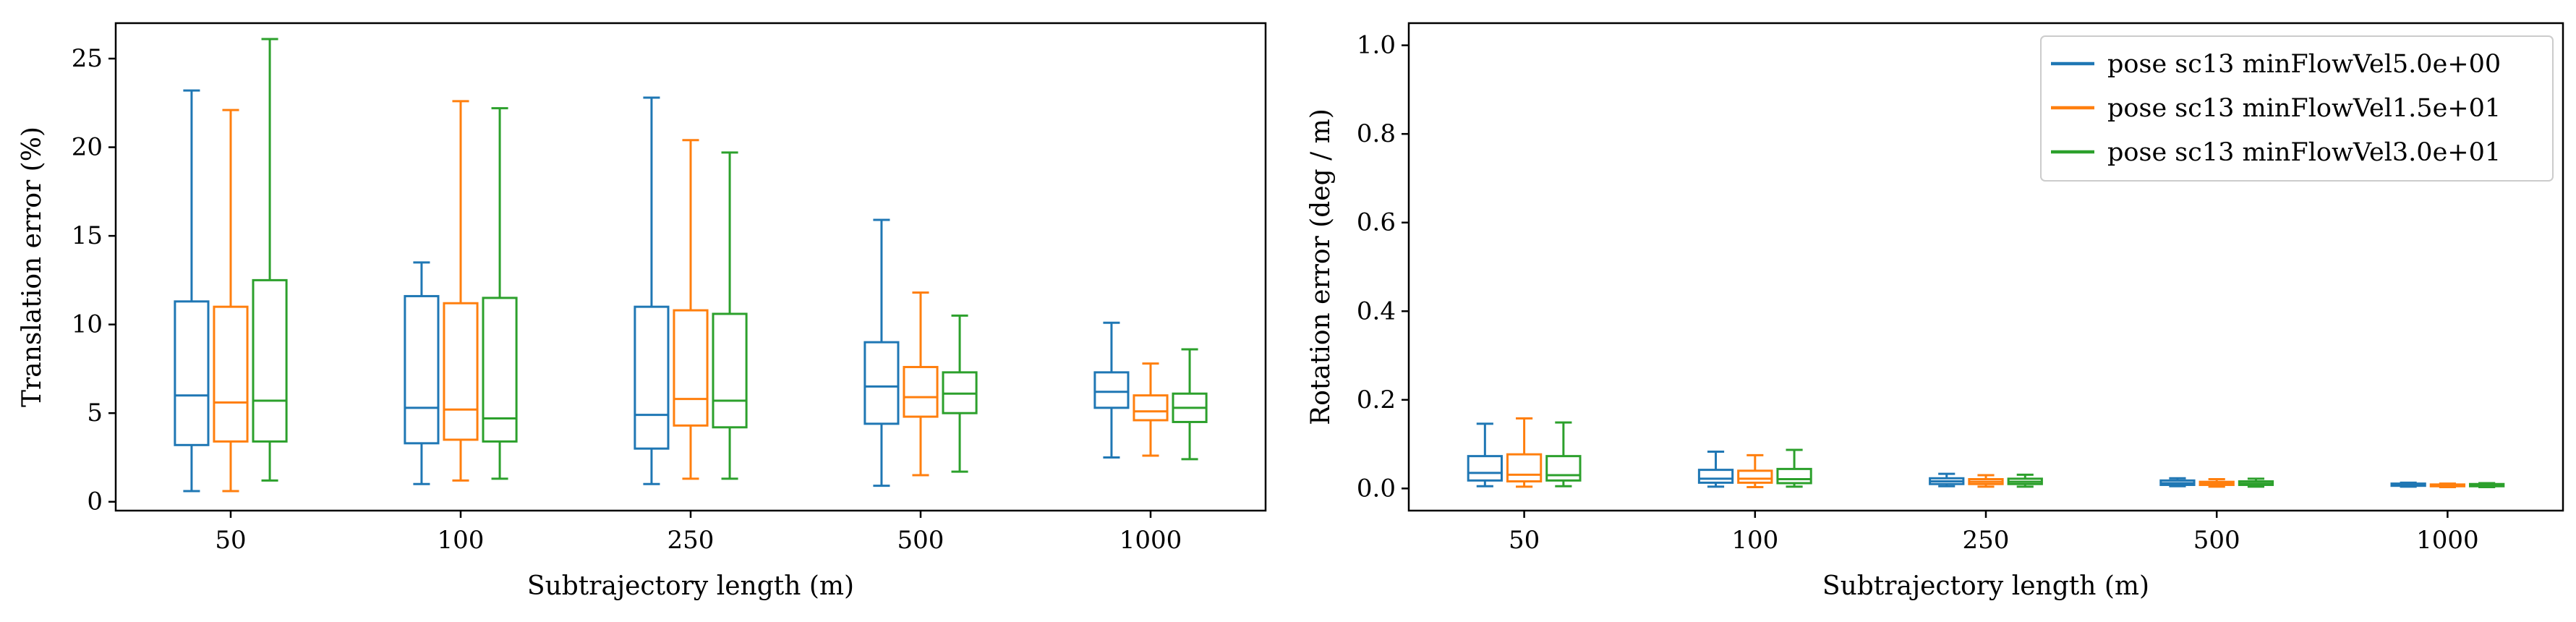 This screenshot has height=622, width=2576. Describe the element at coordinates (1987, 540) in the screenshot. I see `rotation-x-tick-label: 250` at that location.